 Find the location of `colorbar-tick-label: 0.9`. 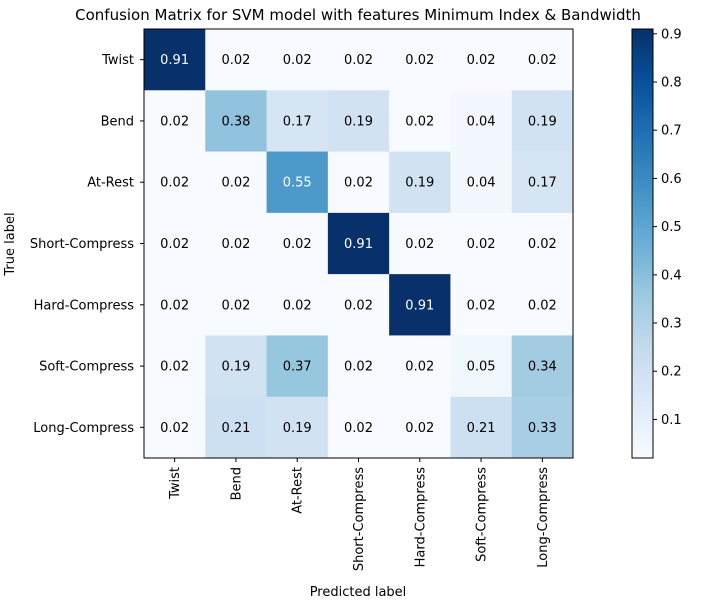

colorbar-tick-label: 0.9 is located at coordinates (671, 34).